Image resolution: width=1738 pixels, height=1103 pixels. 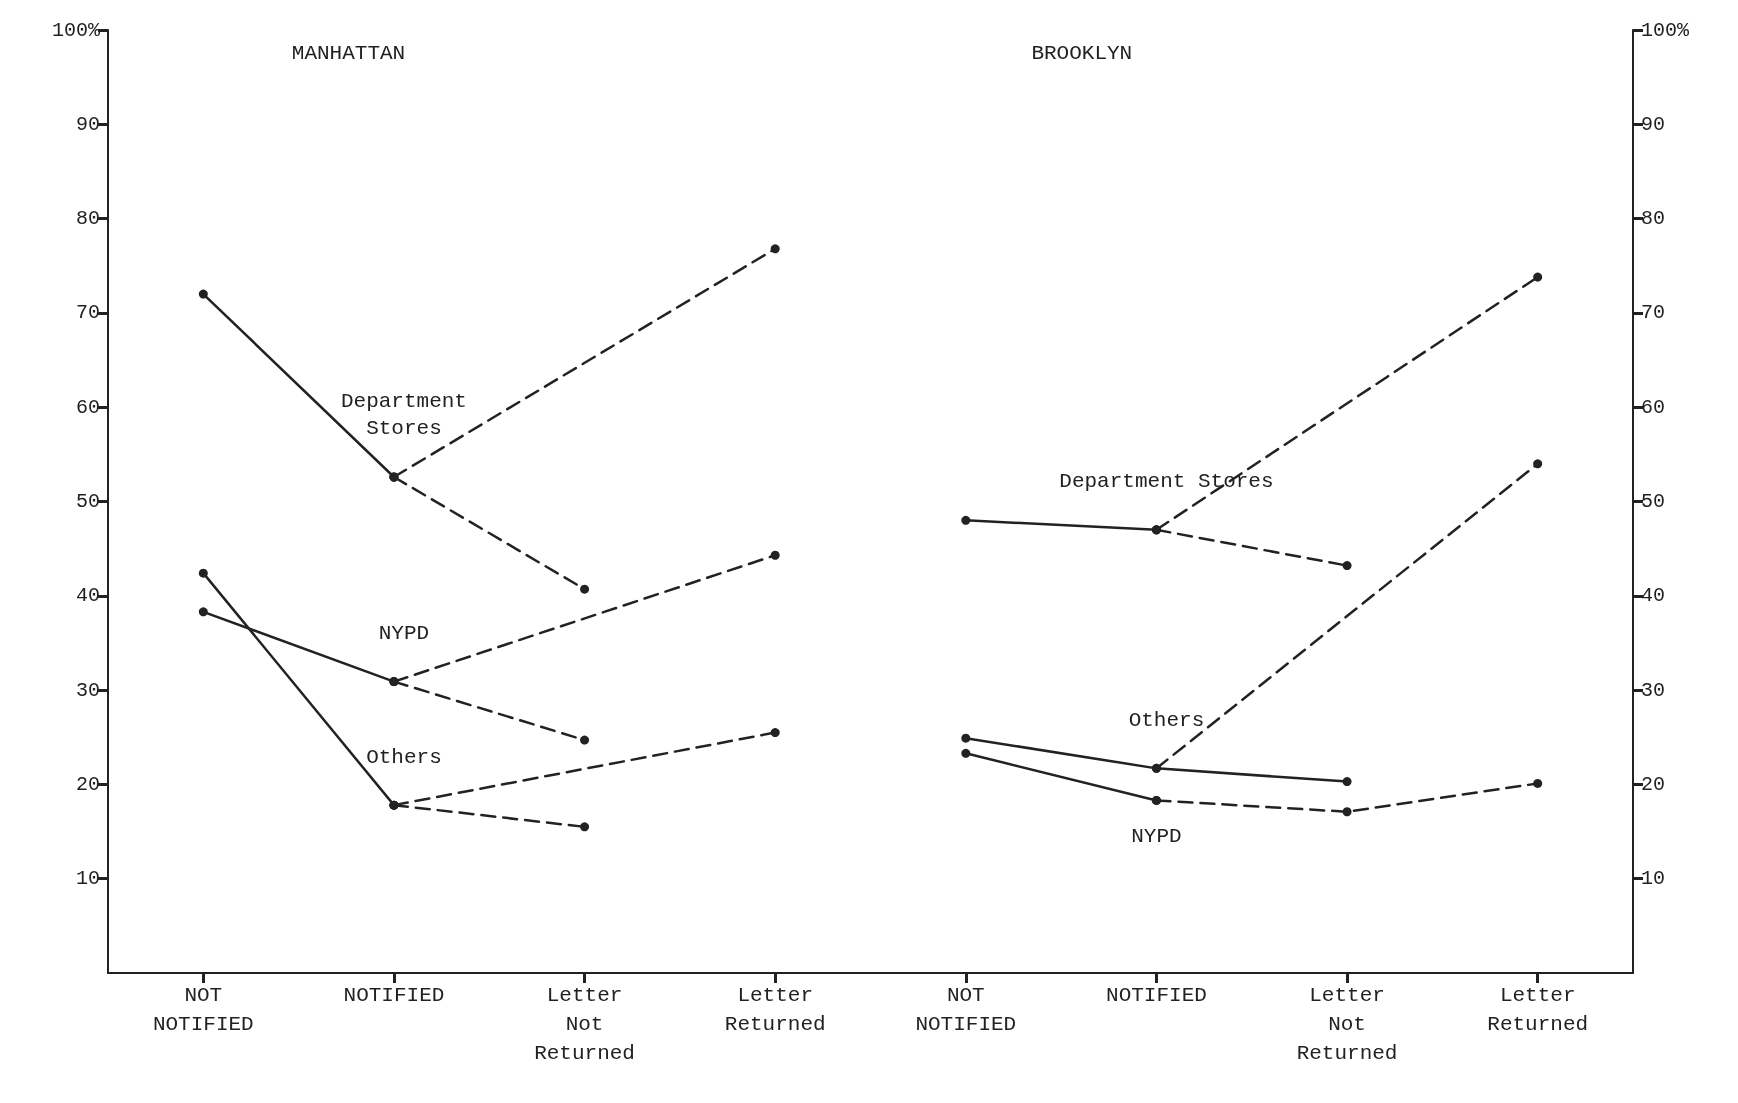 What do you see at coordinates (1653, 690) in the screenshot?
I see `y2-tick-label: 30` at bounding box center [1653, 690].